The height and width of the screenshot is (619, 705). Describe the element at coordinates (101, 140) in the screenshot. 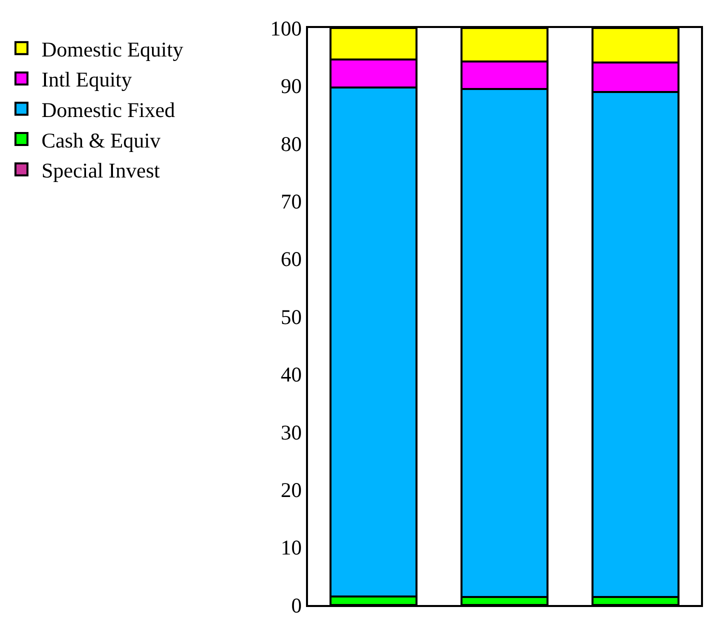

I see `legend-label: Cash & Equiv` at that location.